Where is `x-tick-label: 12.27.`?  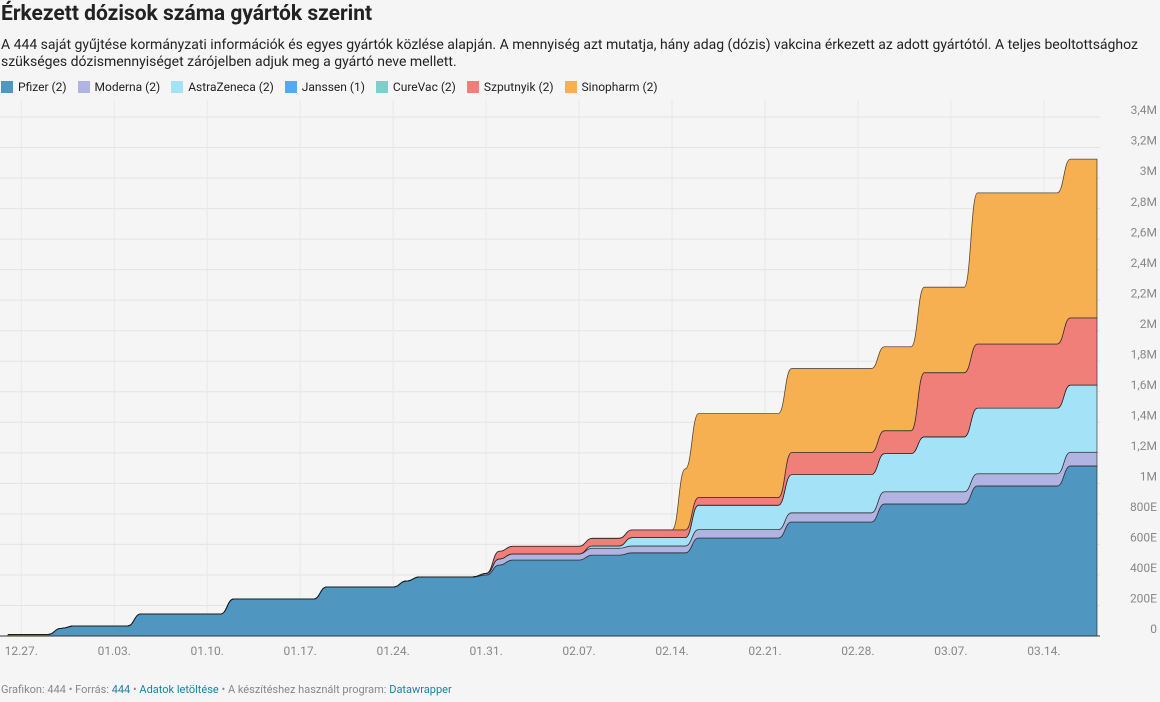
x-tick-label: 12.27. is located at coordinates (21, 651).